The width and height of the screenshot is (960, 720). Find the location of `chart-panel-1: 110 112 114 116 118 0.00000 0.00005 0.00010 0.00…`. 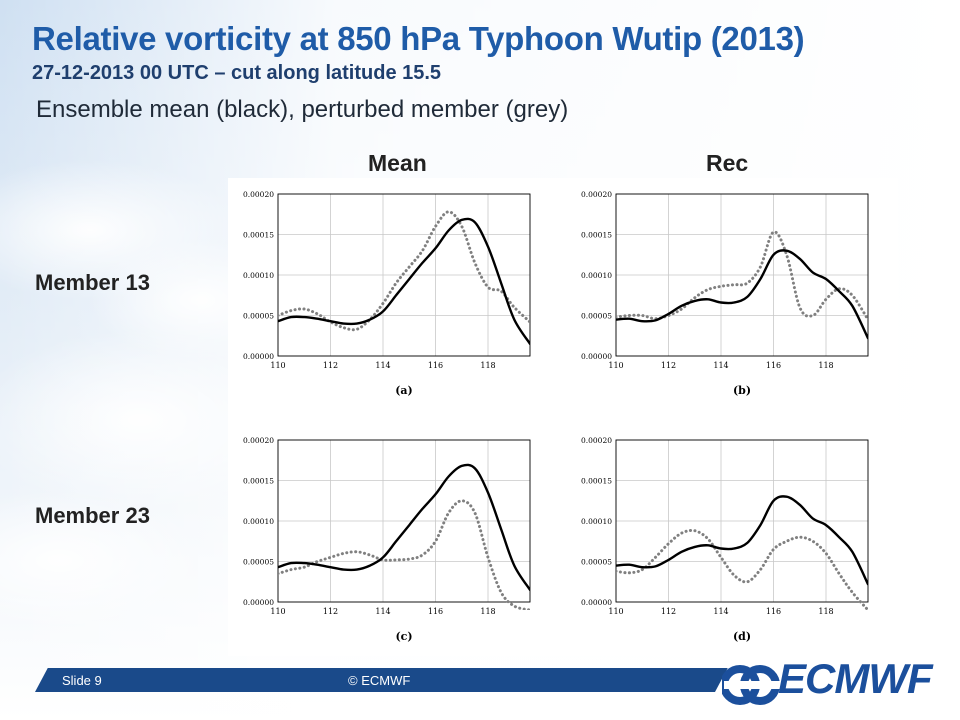

chart-panel-1: 110 112 114 116 118 0.00000 0.00005 0.00010 0.00… is located at coordinates (387, 293).